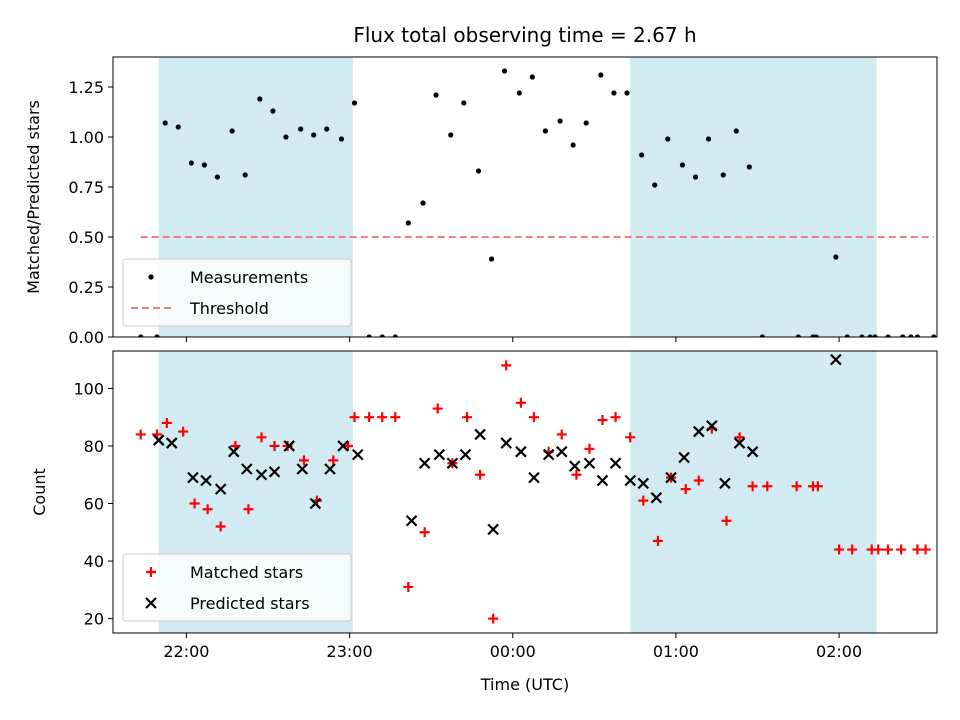 The height and width of the screenshot is (720, 960). I want to click on y-tick-label: 0.25, so click(86, 287).